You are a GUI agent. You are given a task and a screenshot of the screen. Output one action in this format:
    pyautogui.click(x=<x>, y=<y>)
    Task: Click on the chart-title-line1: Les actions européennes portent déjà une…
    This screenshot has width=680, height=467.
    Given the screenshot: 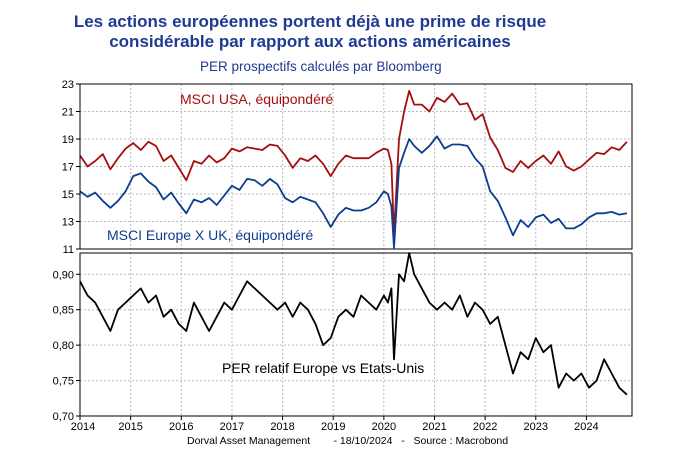 What is the action you would take?
    pyautogui.click(x=310, y=21)
    